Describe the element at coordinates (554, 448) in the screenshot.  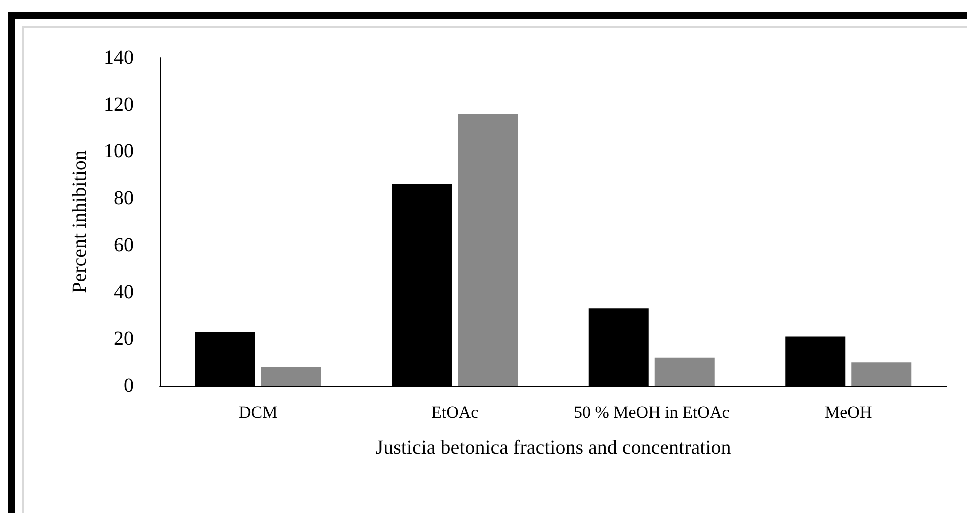
I see `x-axis-title: Justicia betonica fractions and concentration` at that location.